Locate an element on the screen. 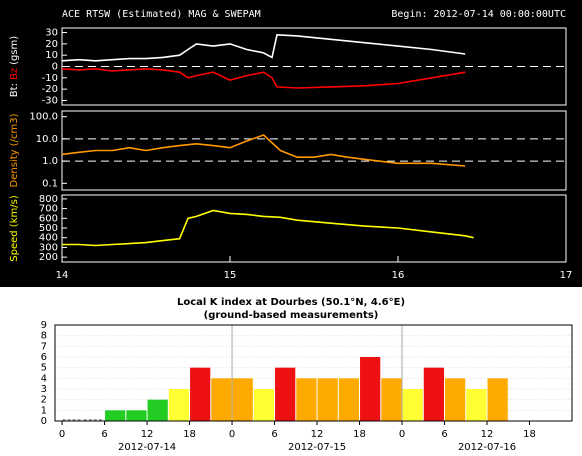 This screenshot has height=456, width=582. chart-title: Local K index at Dourbes (50.1°N, 4.6°E) is located at coordinates (291, 302).